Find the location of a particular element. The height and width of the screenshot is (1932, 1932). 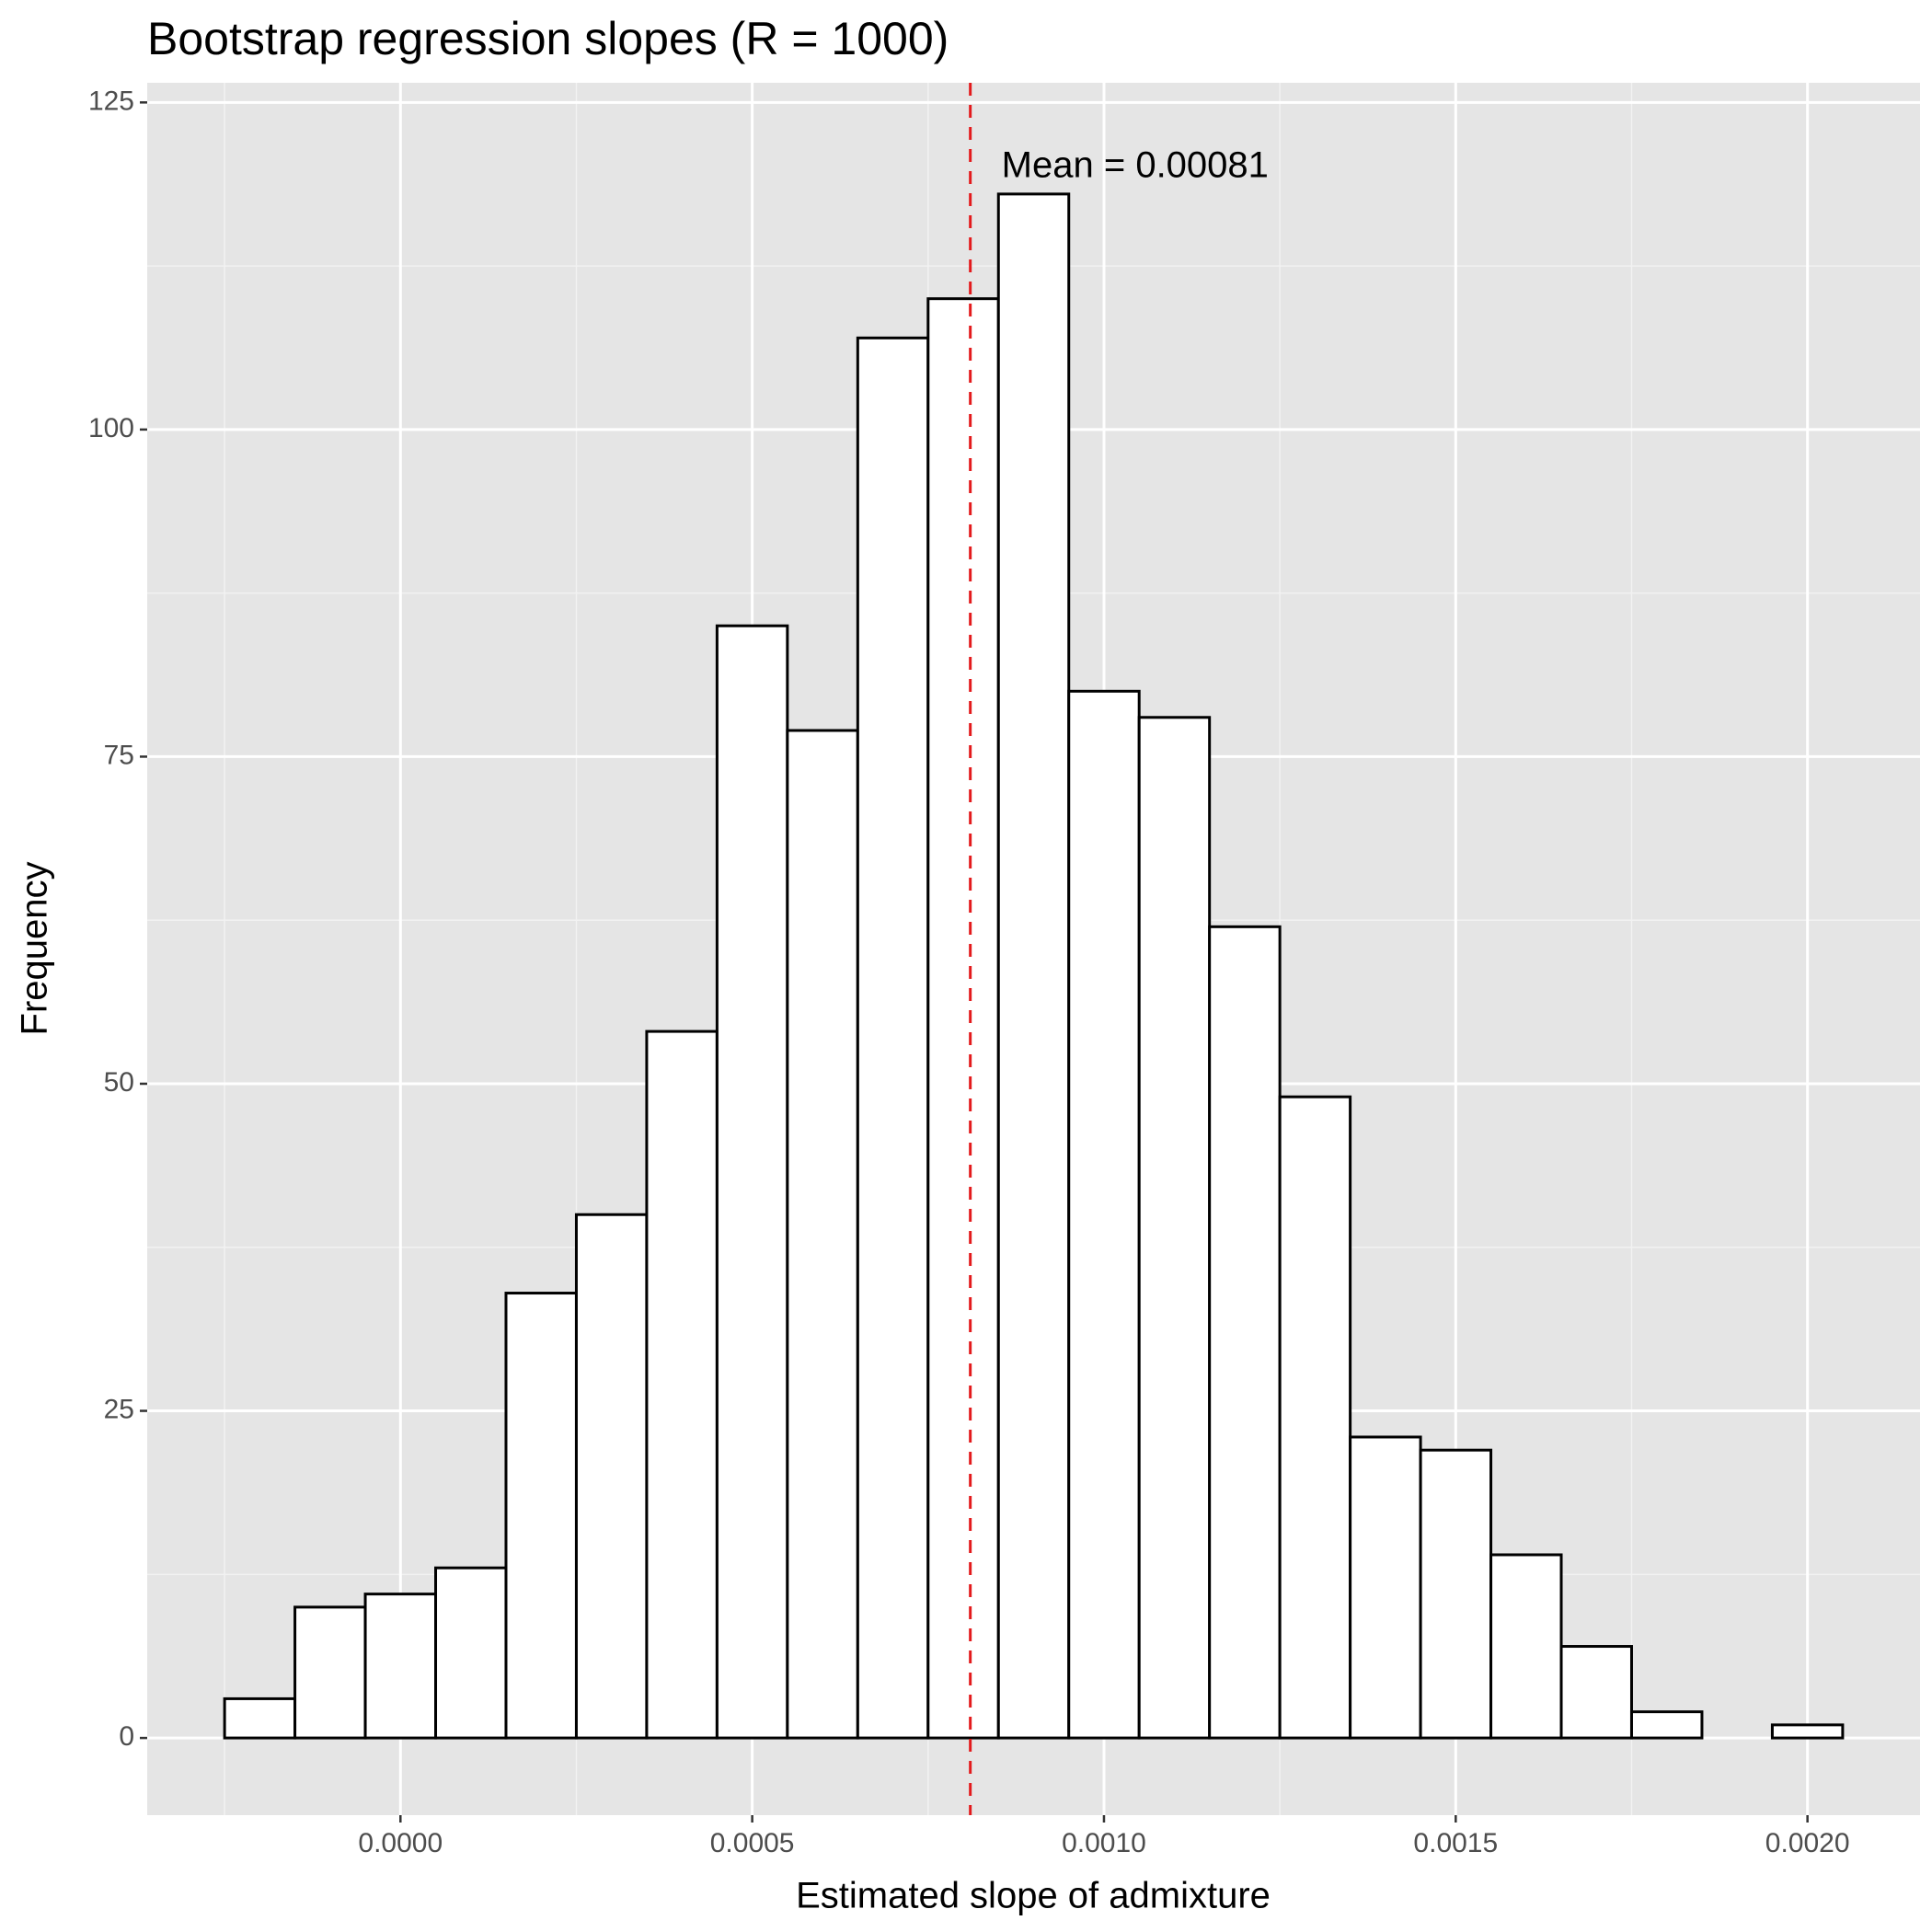

annotation: Mean = 0.00081 is located at coordinates (1135, 165).